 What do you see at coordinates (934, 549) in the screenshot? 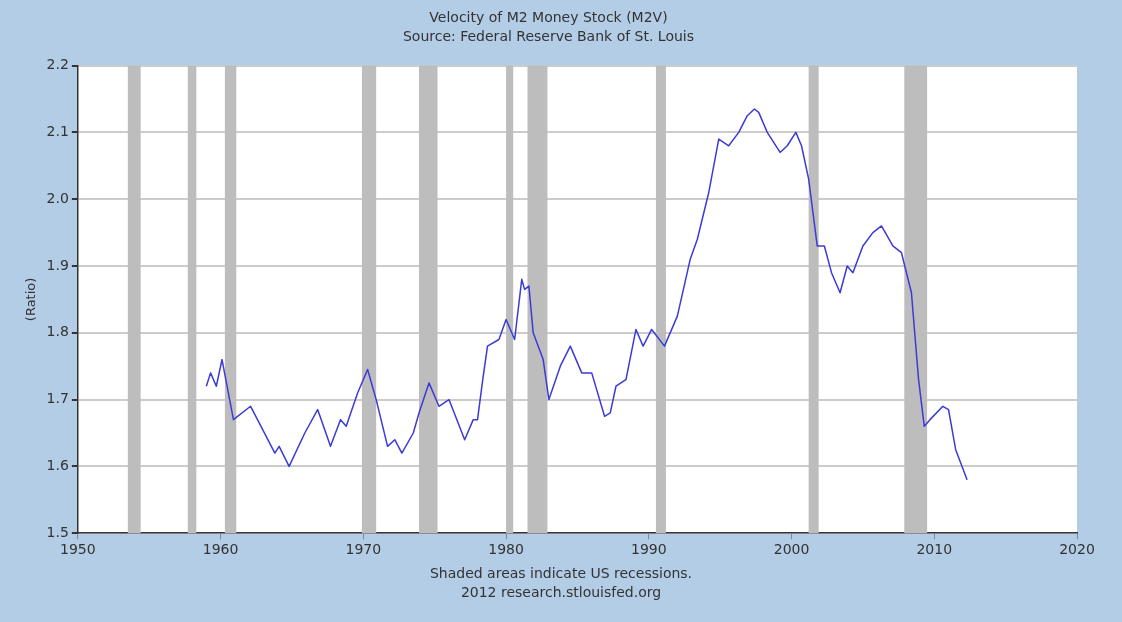
I see `x-tick-label: 2010` at bounding box center [934, 549].